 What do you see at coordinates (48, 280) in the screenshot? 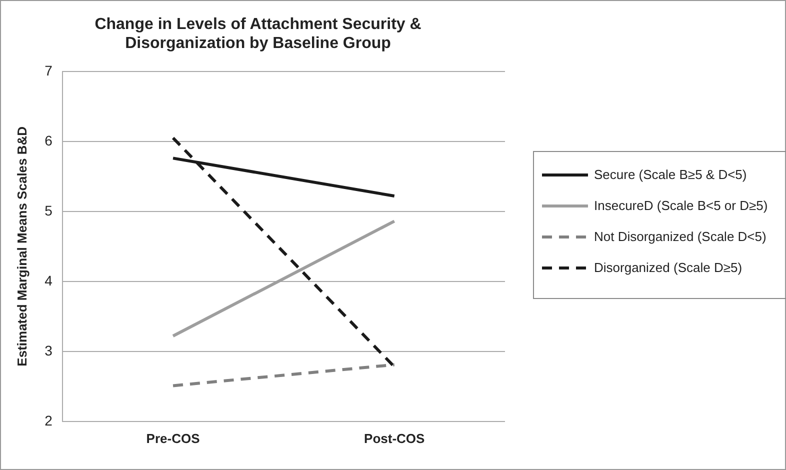
I see `y-tick-label: 4` at bounding box center [48, 280].